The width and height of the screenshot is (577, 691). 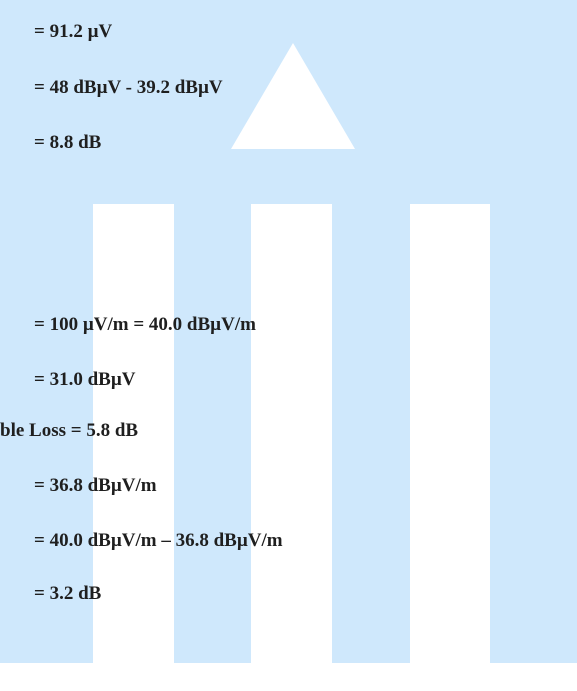 What do you see at coordinates (158, 540) in the screenshot?
I see `equation-line-8: = 40.0 dBµV/m – 36.8 dBµV/m` at bounding box center [158, 540].